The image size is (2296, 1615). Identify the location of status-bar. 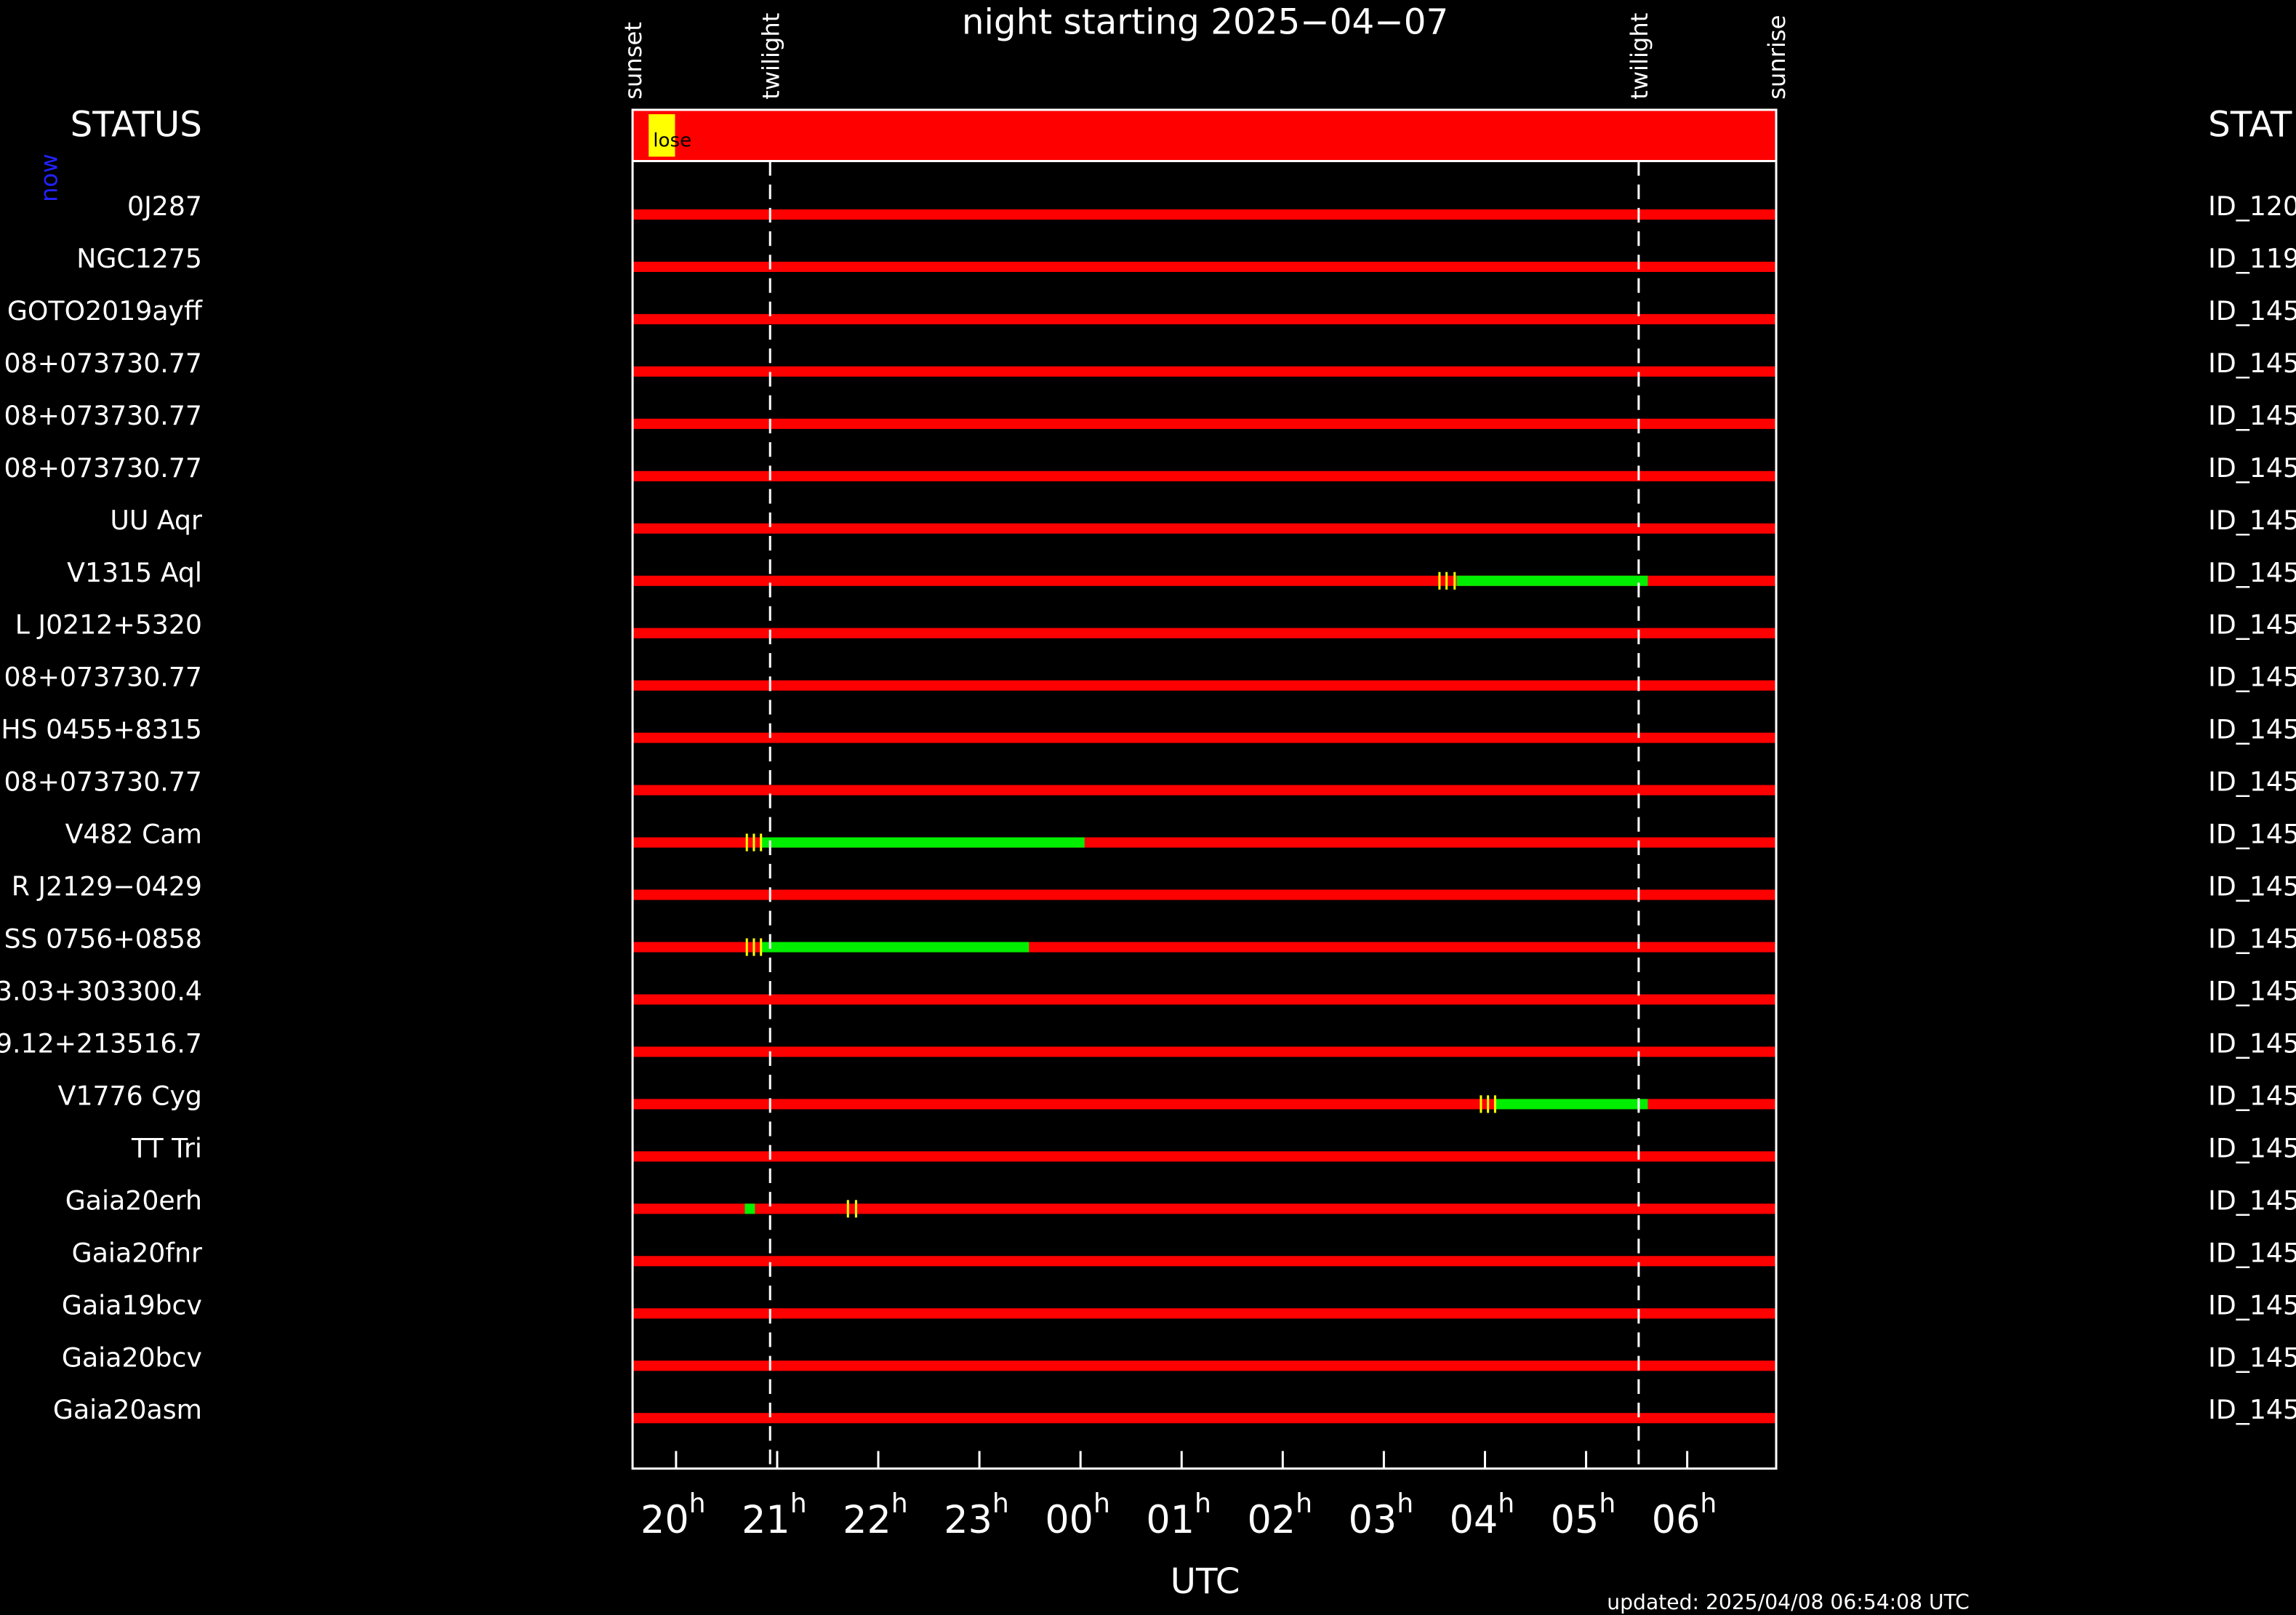
(1205, 135).